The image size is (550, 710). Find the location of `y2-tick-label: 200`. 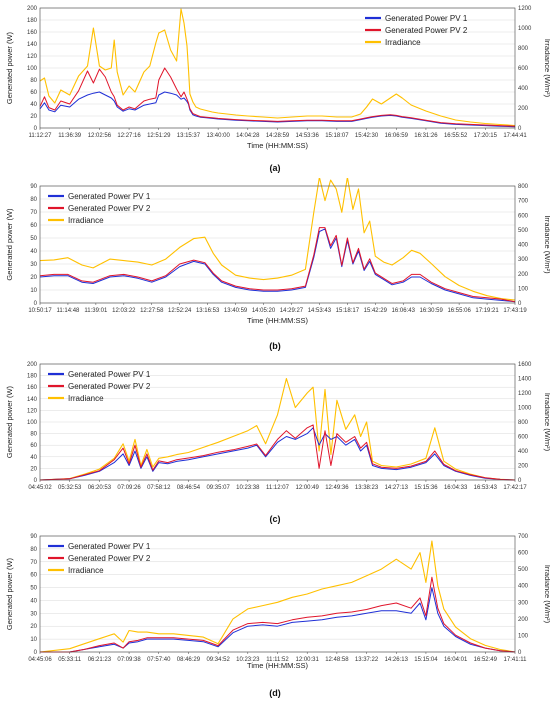

y2-tick-label: 200 is located at coordinates (523, 275).